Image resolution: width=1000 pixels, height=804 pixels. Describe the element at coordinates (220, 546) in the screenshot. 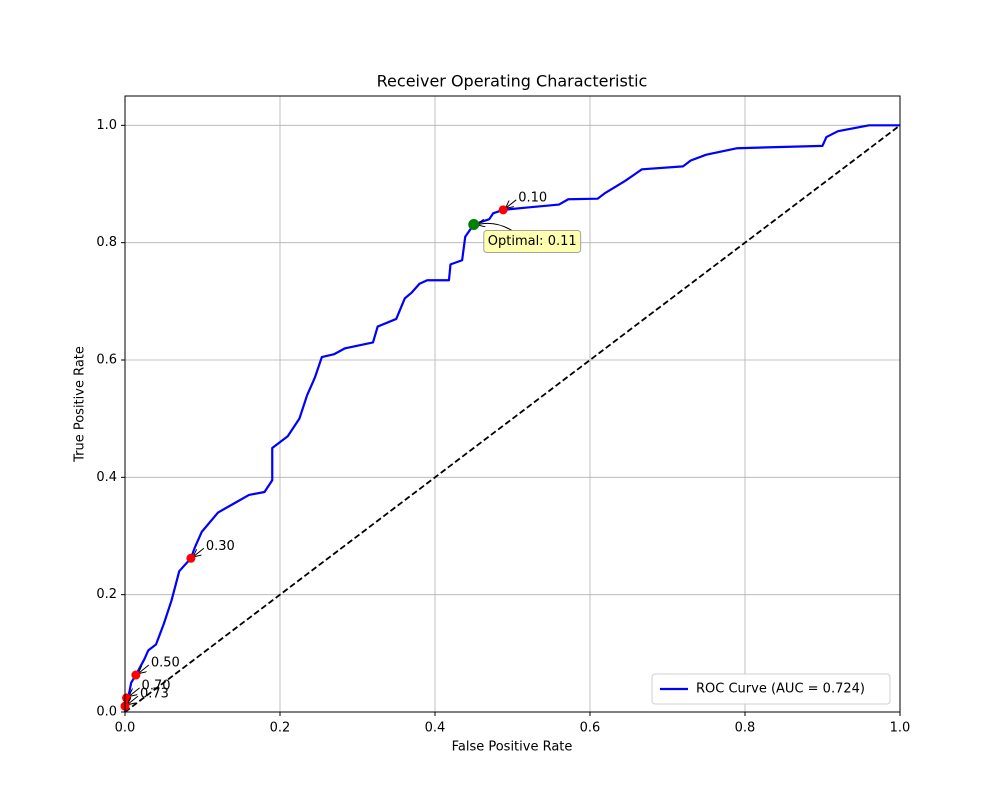

I see `threshold-label: 0.30` at that location.